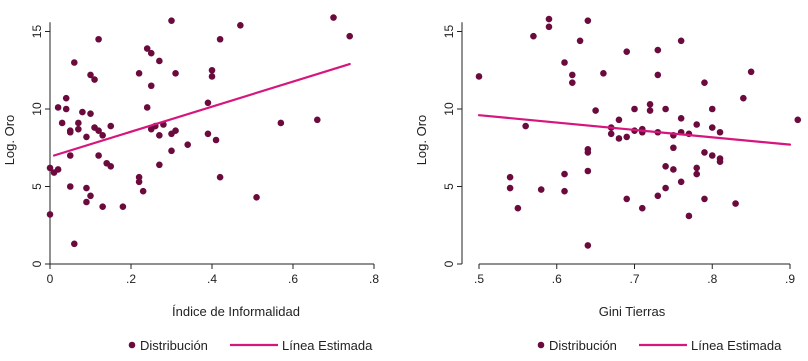  What do you see at coordinates (479, 279) in the screenshot?
I see `x-tick-label: .5` at bounding box center [479, 279].